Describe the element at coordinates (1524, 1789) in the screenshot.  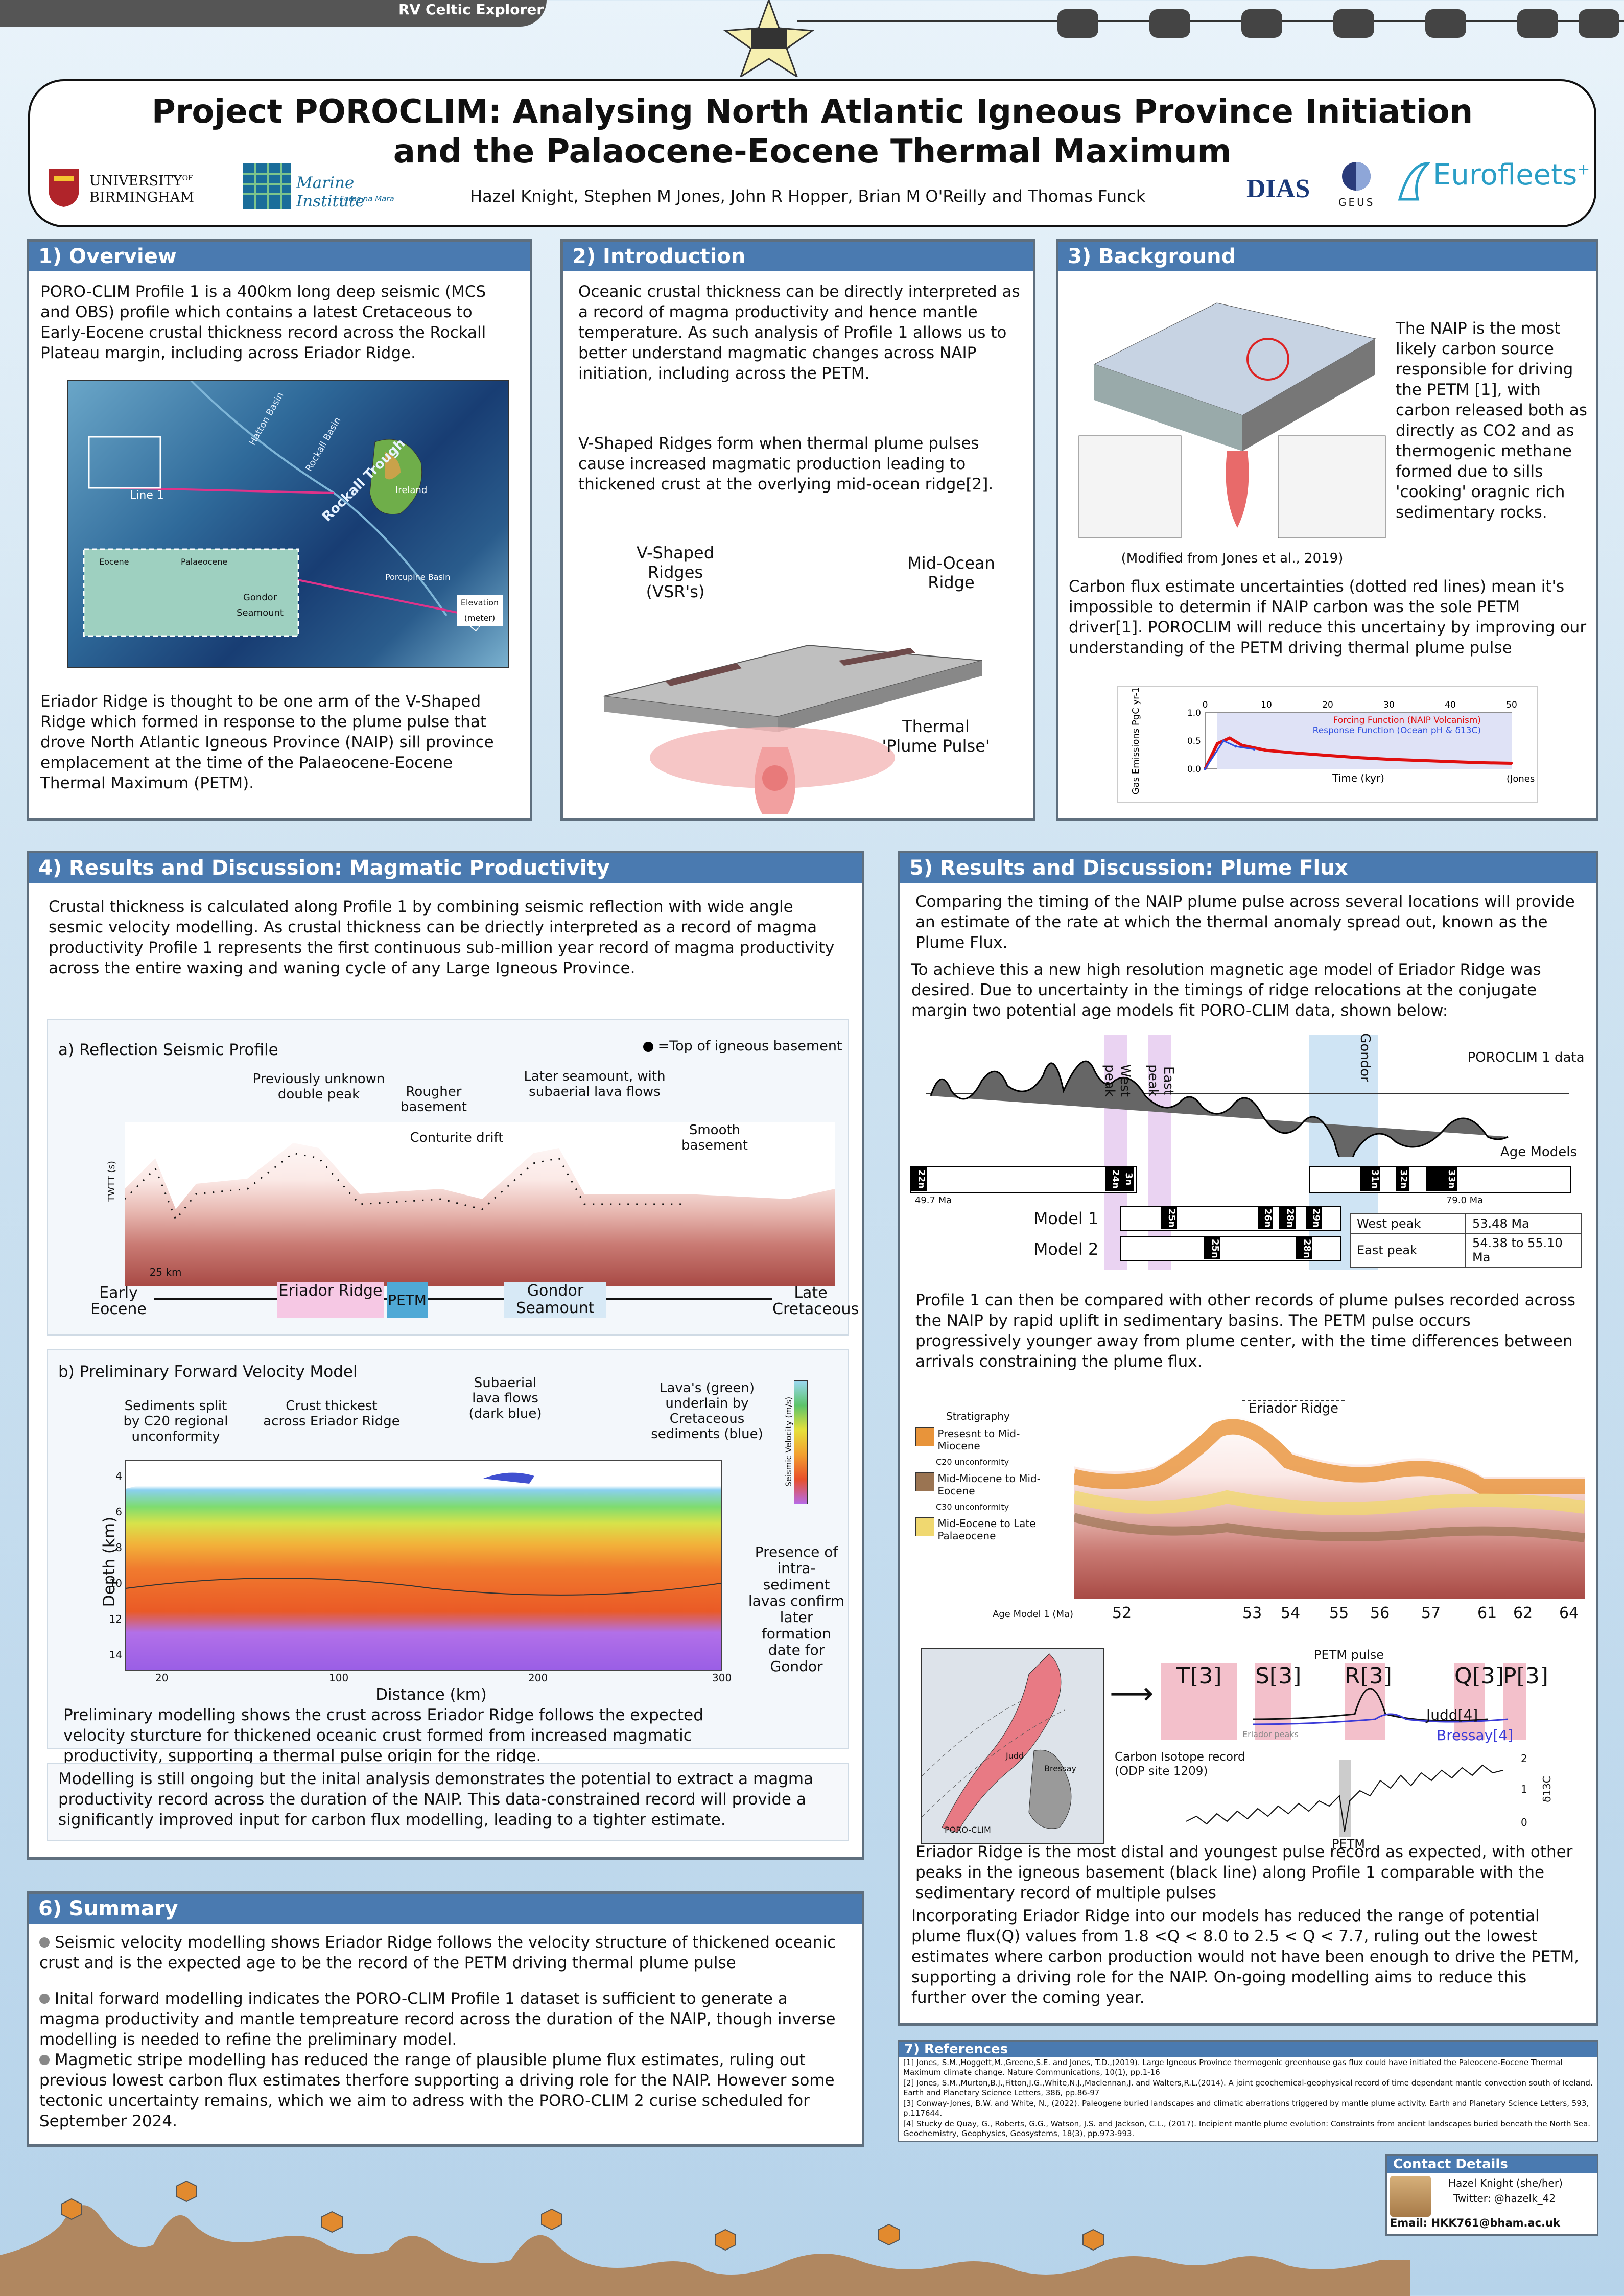
I see `isotope-tick-1: 1` at that location.